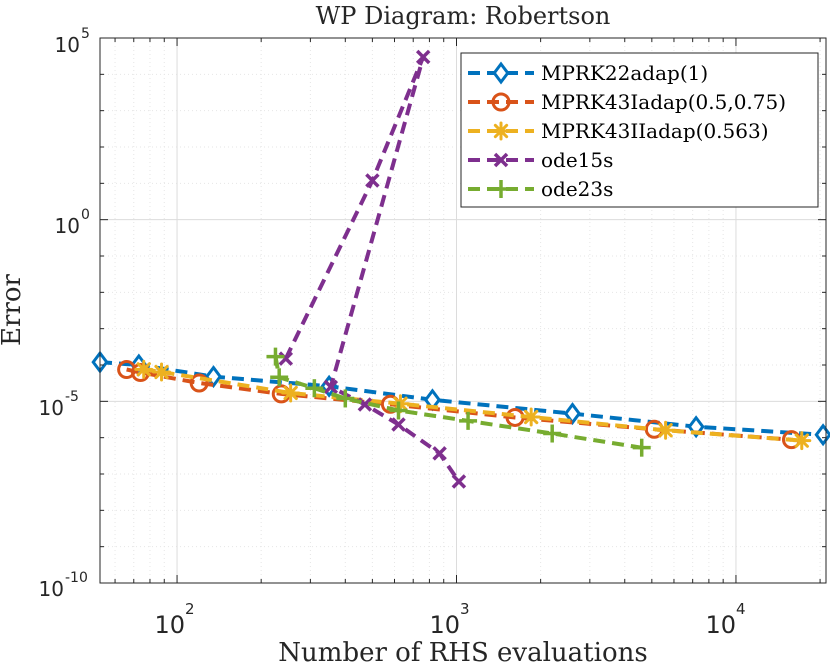 Image resolution: width=830 pixels, height=665 pixels. I want to click on y-tick-exp-1e5: 5, so click(85, 34).